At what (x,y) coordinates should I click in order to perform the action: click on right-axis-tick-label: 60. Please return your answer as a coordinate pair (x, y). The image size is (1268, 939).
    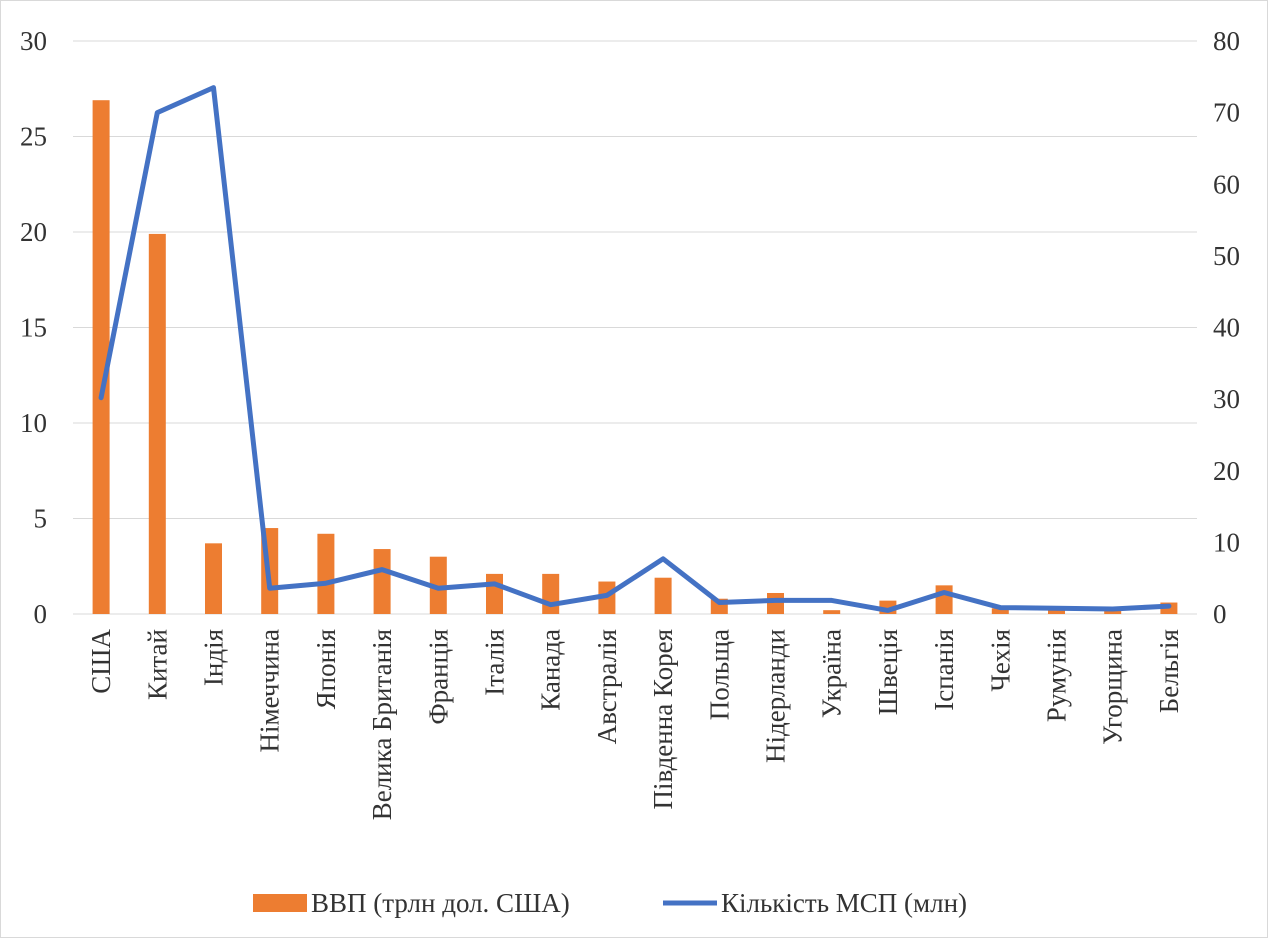
    Looking at the image, I should click on (1226, 184).